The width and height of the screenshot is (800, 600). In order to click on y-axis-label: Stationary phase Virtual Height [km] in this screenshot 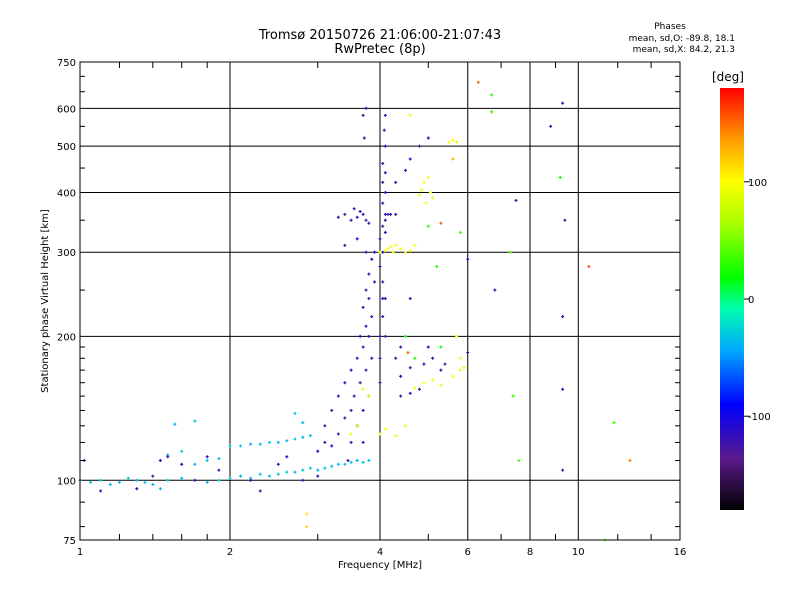, I will do `click(45, 301)`.